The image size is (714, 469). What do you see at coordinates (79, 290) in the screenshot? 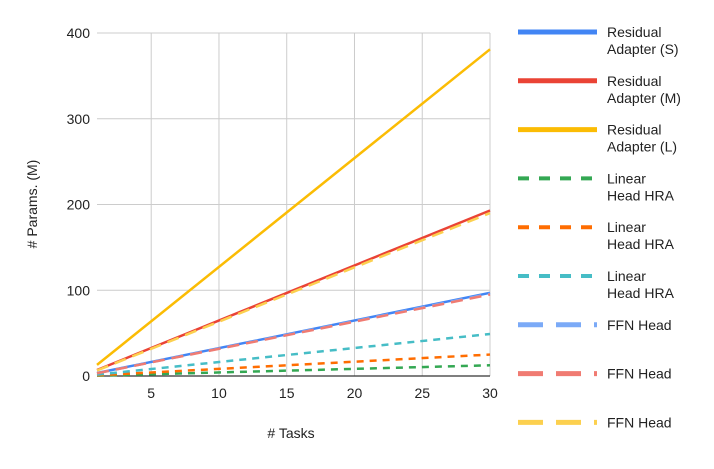
I see `y-tick-label: 100` at bounding box center [79, 290].